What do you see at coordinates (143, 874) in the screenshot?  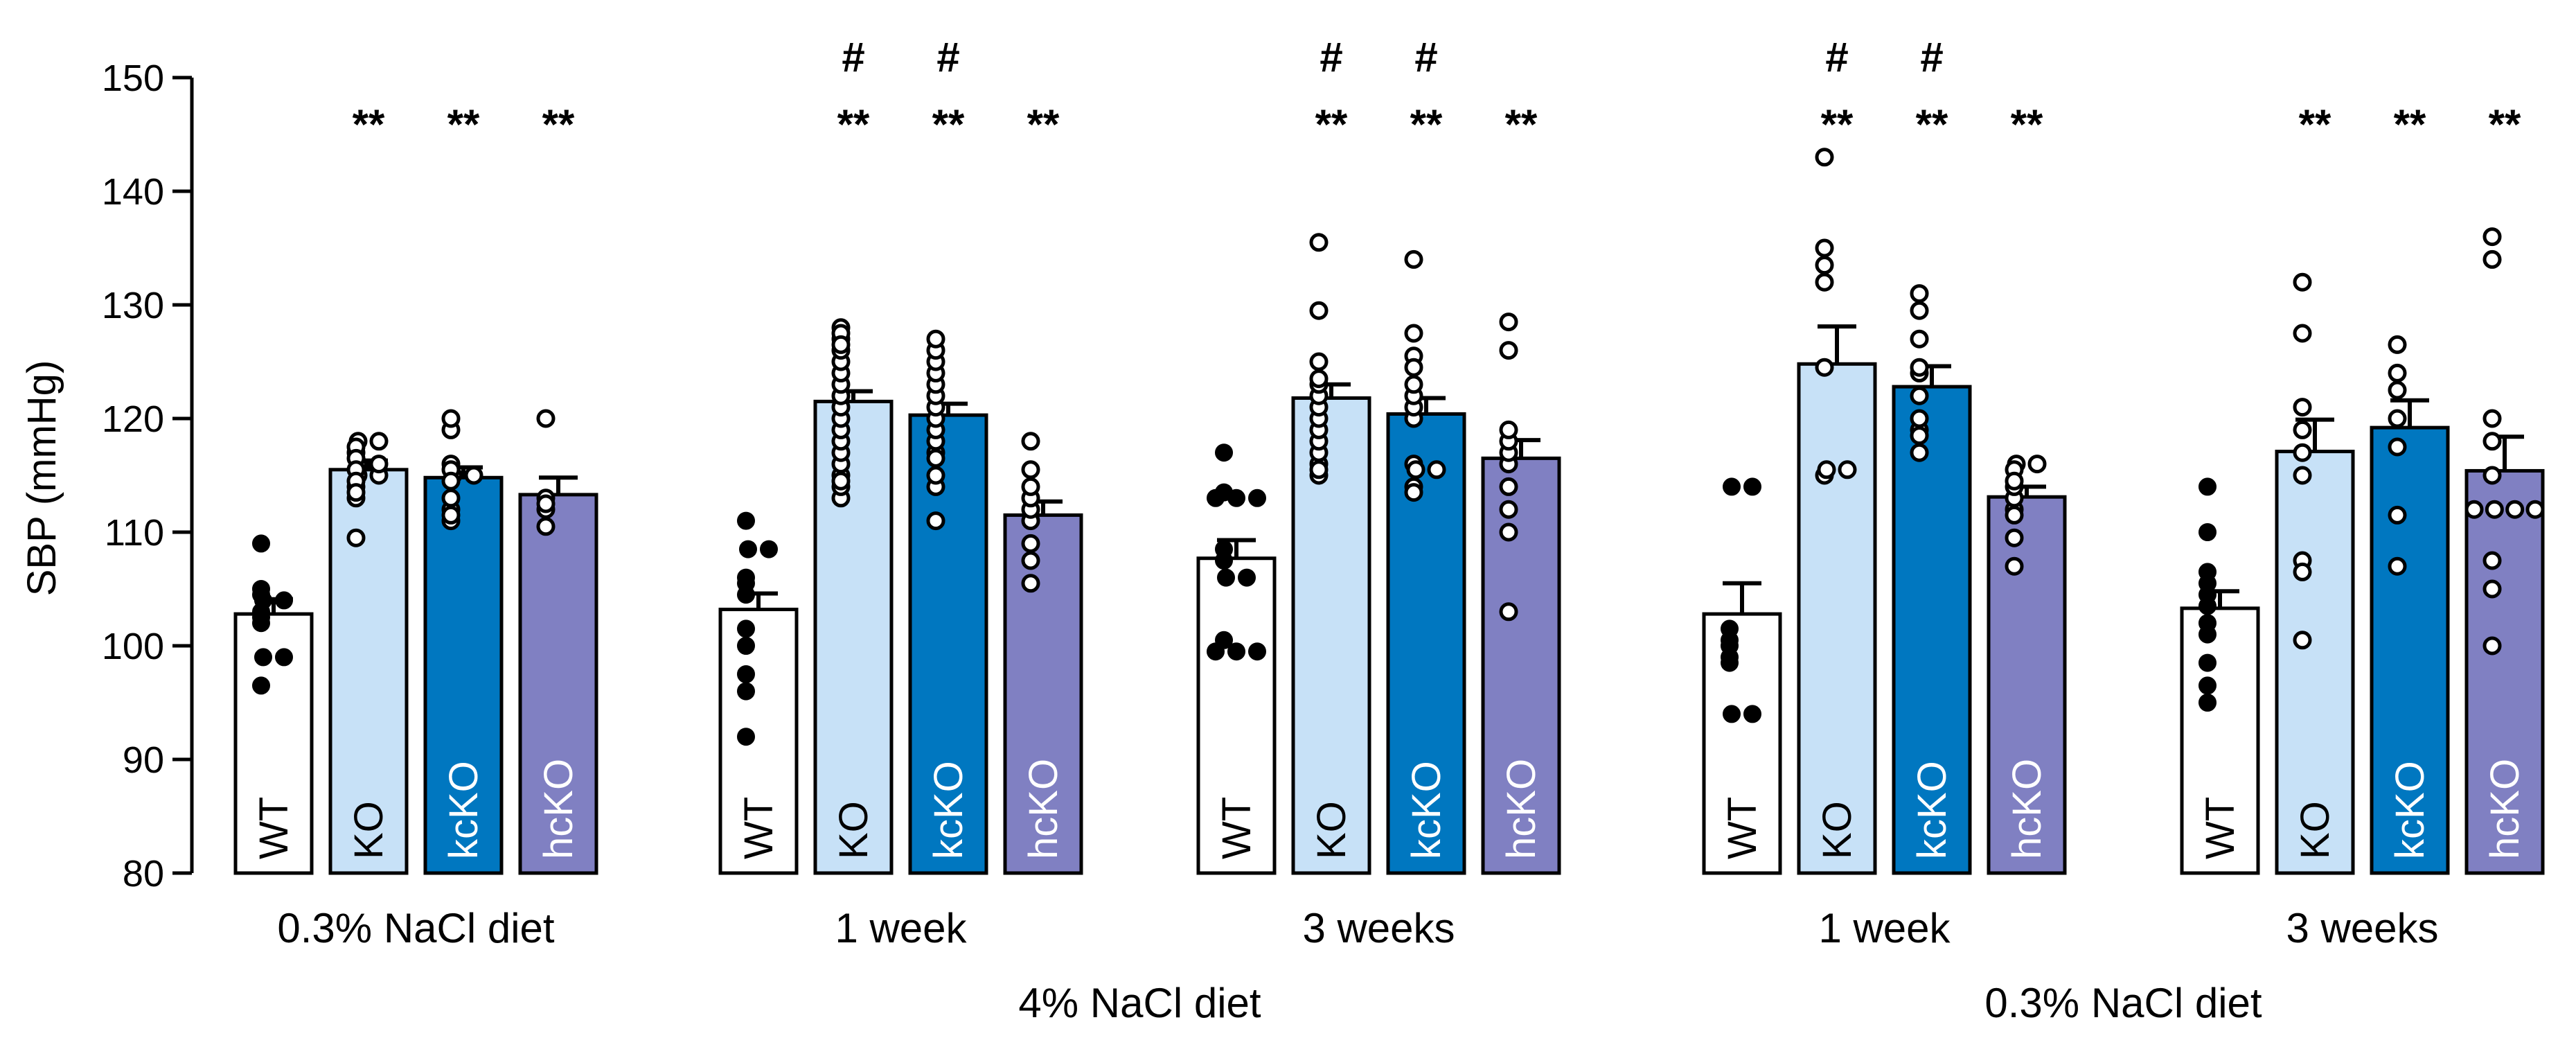 I see `y-tick-label: 80` at bounding box center [143, 874].